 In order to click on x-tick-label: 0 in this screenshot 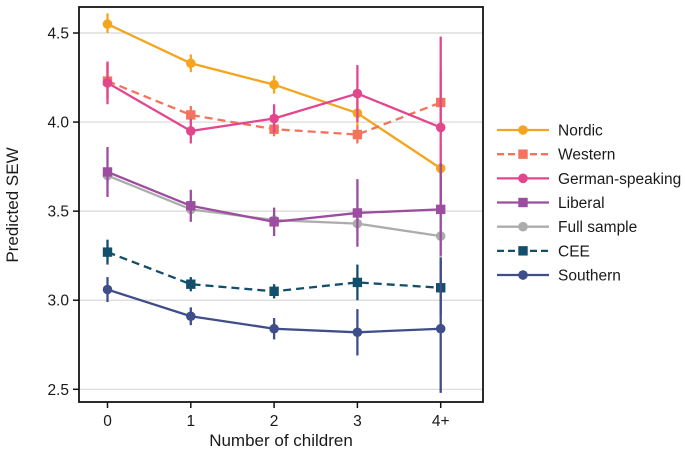, I will do `click(107, 421)`.